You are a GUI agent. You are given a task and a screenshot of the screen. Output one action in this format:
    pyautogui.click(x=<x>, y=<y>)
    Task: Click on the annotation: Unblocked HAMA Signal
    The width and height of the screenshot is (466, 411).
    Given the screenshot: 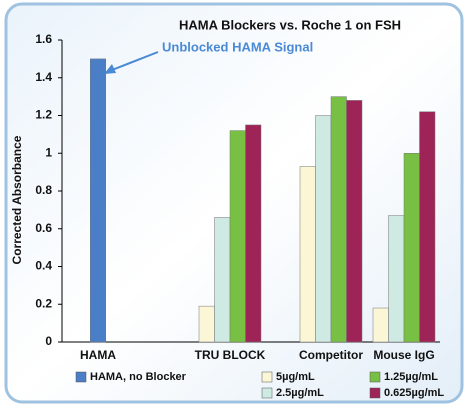 What is the action you would take?
    pyautogui.click(x=237, y=46)
    